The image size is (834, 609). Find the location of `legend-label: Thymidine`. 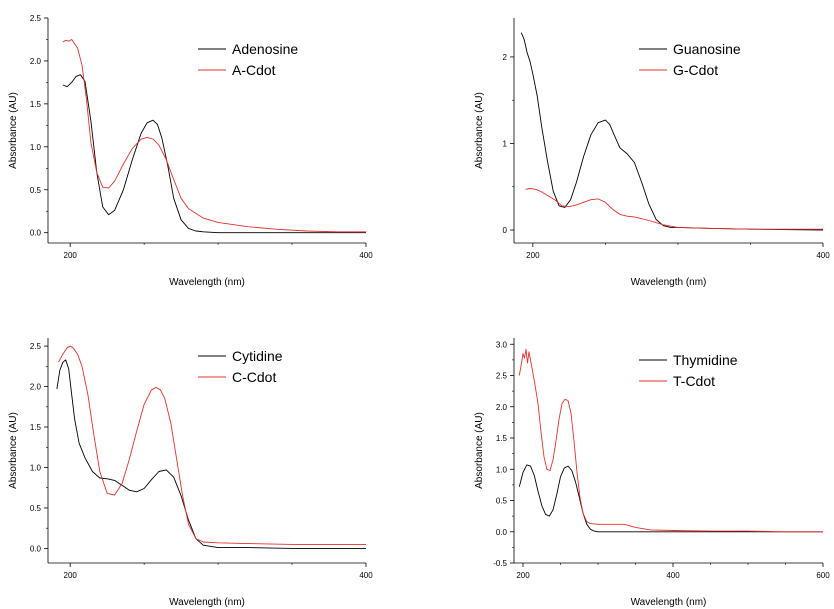

legend-label: Thymidine is located at coordinates (705, 360).